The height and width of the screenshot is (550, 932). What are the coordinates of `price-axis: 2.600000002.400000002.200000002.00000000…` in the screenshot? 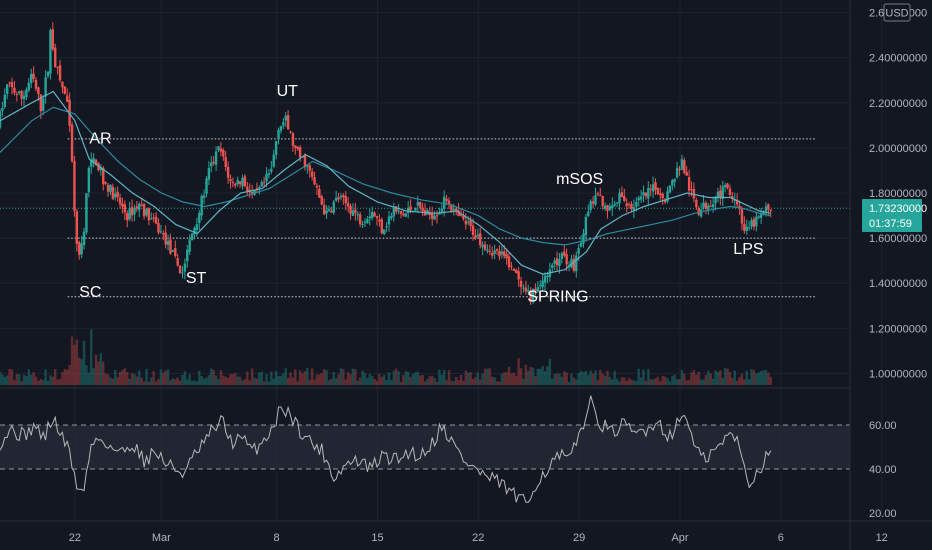 It's located at (898, 194).